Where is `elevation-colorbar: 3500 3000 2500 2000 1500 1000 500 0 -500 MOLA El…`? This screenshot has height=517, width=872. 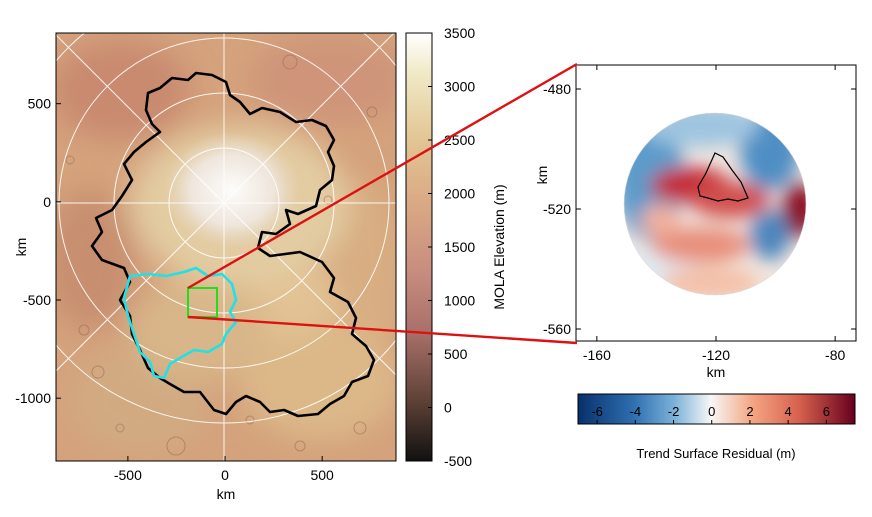 elevation-colorbar: 3500 3000 2500 2000 1500 1000 500 0 -500 MOLA El… is located at coordinates (456, 247).